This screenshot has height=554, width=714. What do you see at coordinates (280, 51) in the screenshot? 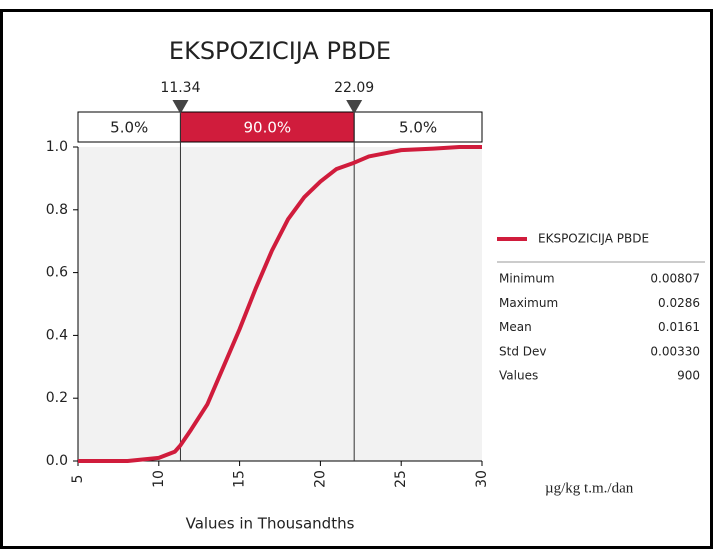
I see `chart-title: EKSPOZICIJA PBDE` at bounding box center [280, 51].